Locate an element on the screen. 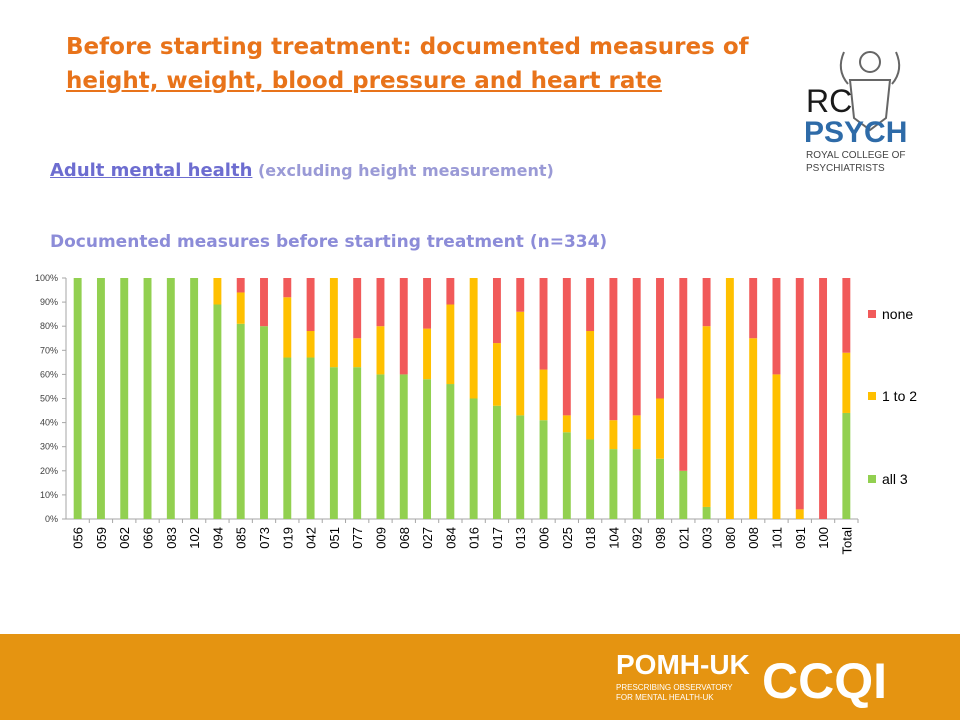 This screenshot has height=720, width=960. adult-mental-health-link: Adult mental health is located at coordinates (151, 170).